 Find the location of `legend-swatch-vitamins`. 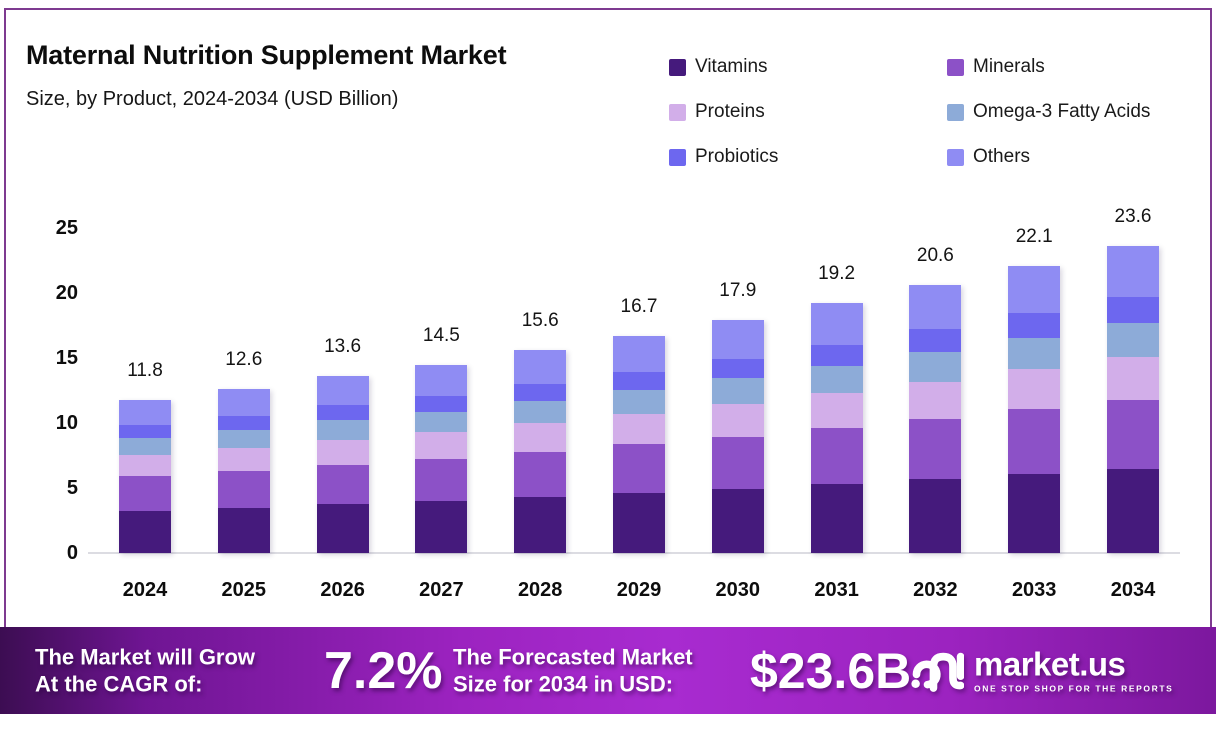

legend-swatch-vitamins is located at coordinates (677, 67).